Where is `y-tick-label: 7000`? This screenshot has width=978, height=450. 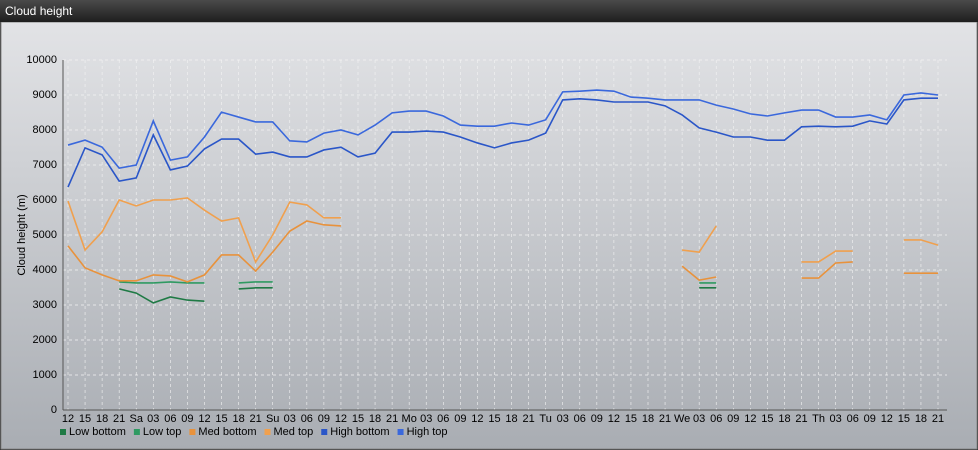
y-tick-label: 7000 is located at coordinates (45, 165).